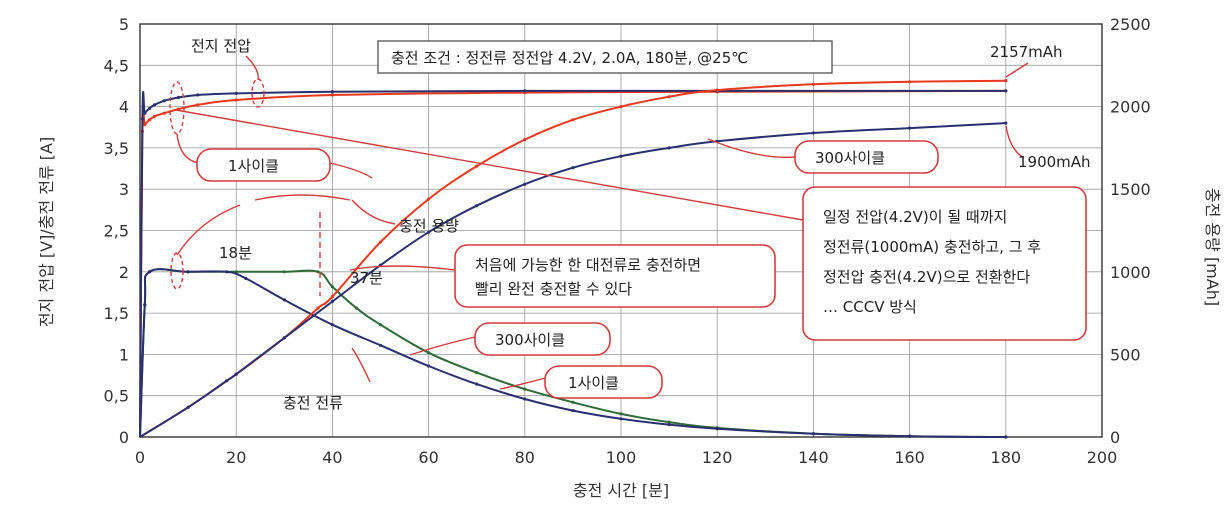 This screenshot has height=512, width=1229. I want to click on leader-charge-current, so click(361, 365).